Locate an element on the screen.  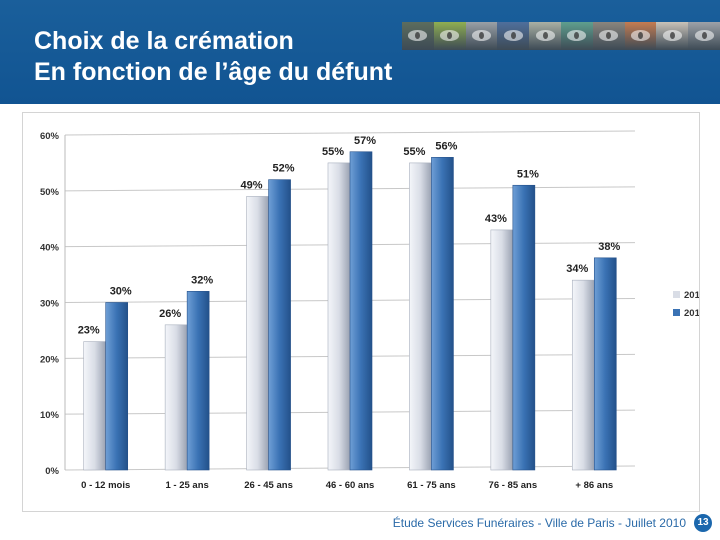
data-label-2013: 52% is located at coordinates (284, 169).